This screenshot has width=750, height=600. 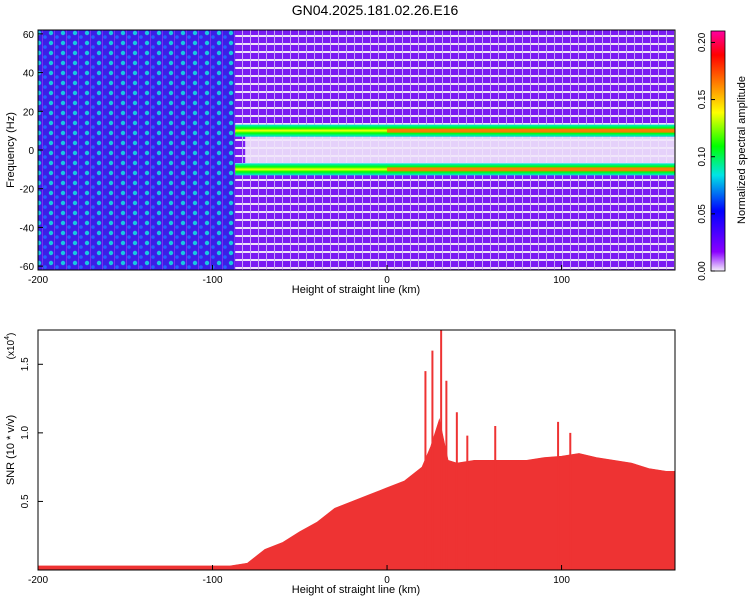 I want to click on spectral-bands, so click(x=455, y=150).